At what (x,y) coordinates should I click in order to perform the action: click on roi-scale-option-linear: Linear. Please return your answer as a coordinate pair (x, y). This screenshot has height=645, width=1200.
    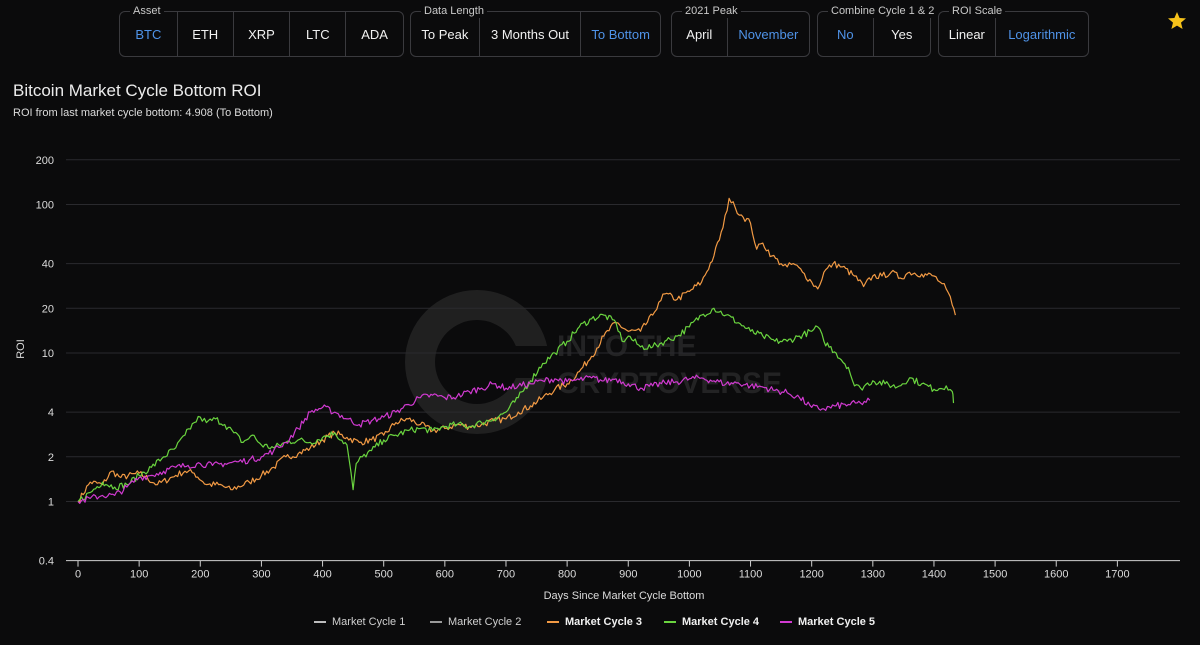
    Looking at the image, I should click on (967, 34).